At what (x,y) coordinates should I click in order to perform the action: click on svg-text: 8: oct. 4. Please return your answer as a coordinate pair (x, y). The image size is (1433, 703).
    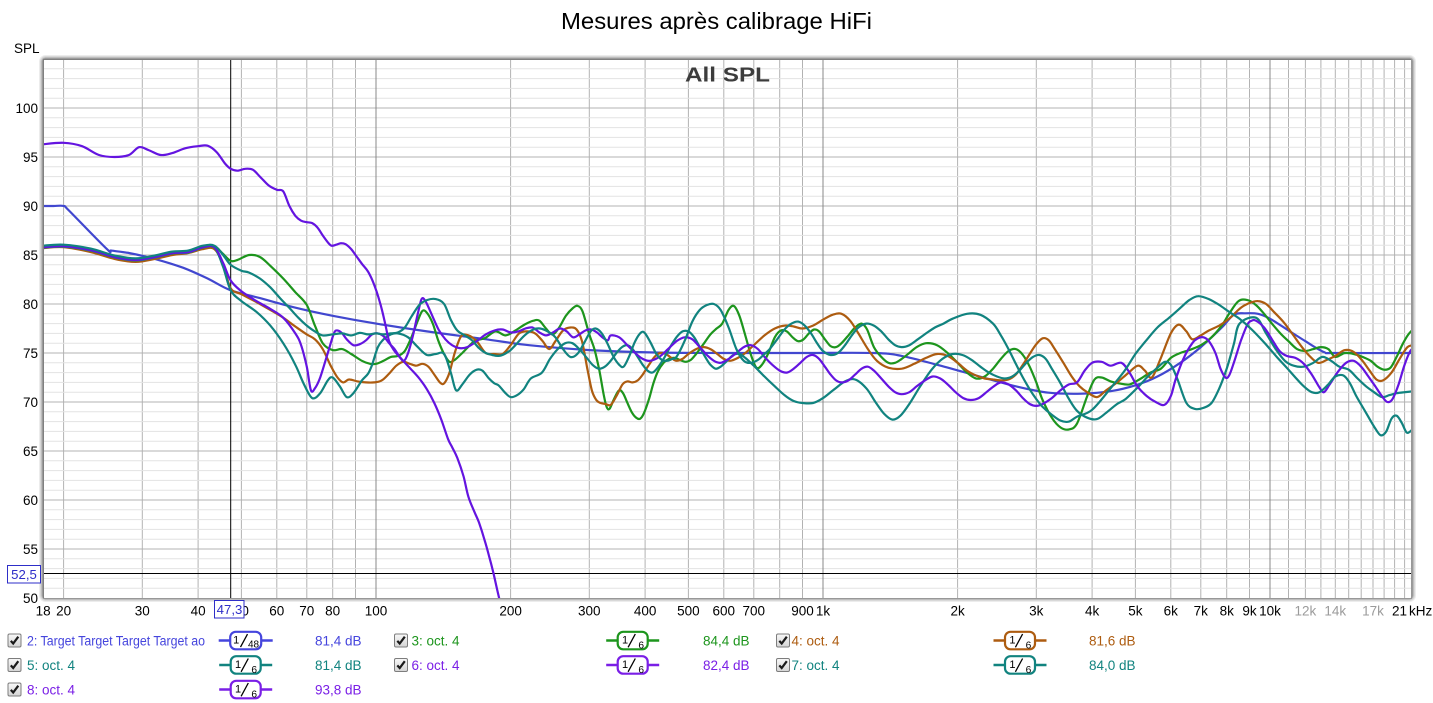
    Looking at the image, I should click on (51, 689).